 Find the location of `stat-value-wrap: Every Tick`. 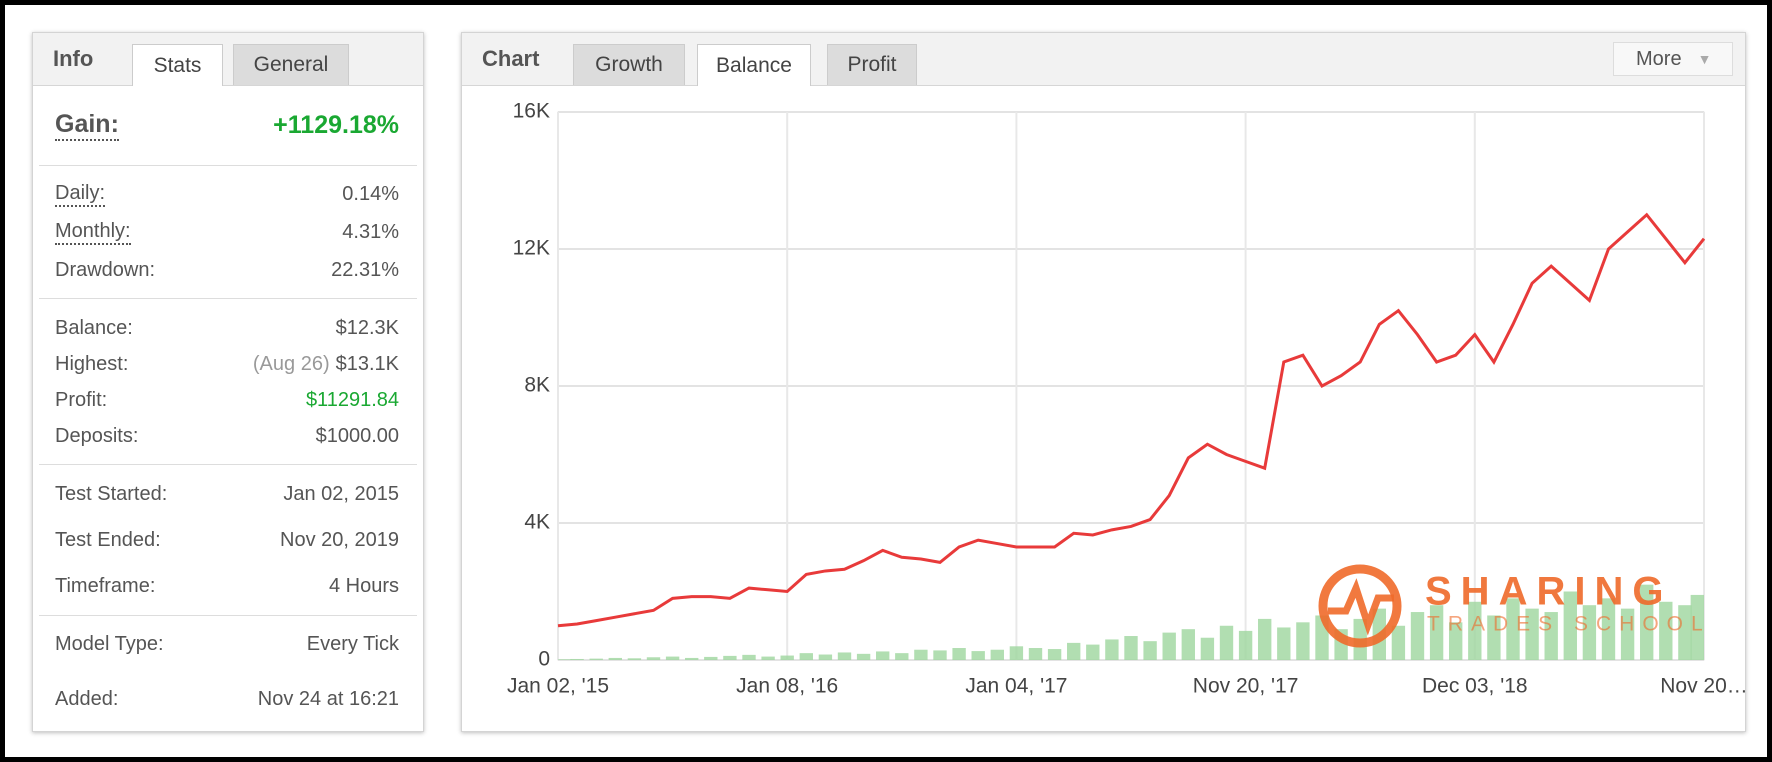

stat-value-wrap: Every Tick is located at coordinates (353, 644).